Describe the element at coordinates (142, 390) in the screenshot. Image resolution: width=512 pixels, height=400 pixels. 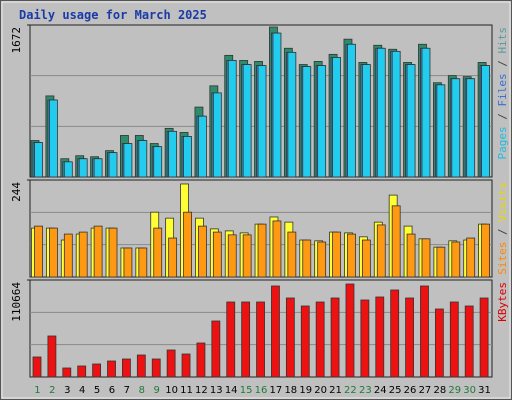
I see `x-tick-label: 8` at that location.